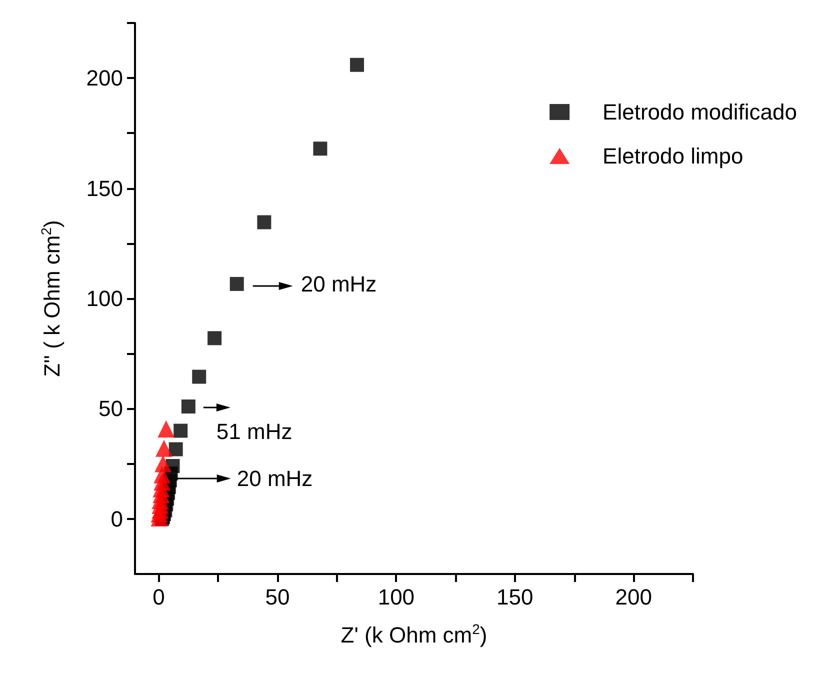 The width and height of the screenshot is (816, 679). I want to click on x-tick-label: 200, so click(633, 597).